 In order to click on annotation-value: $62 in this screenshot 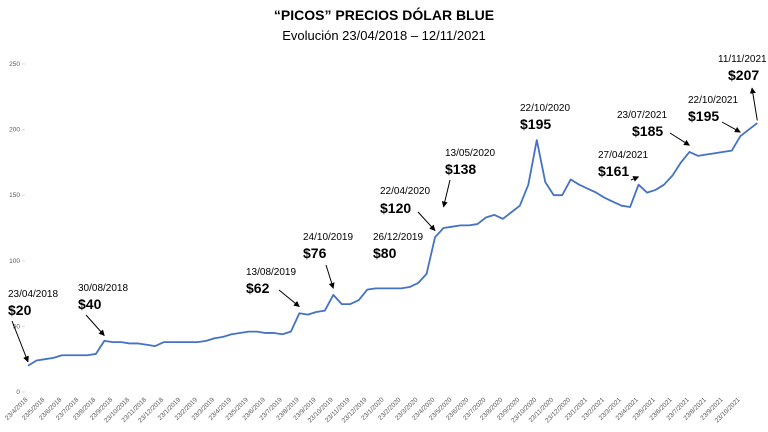, I will do `click(258, 288)`.